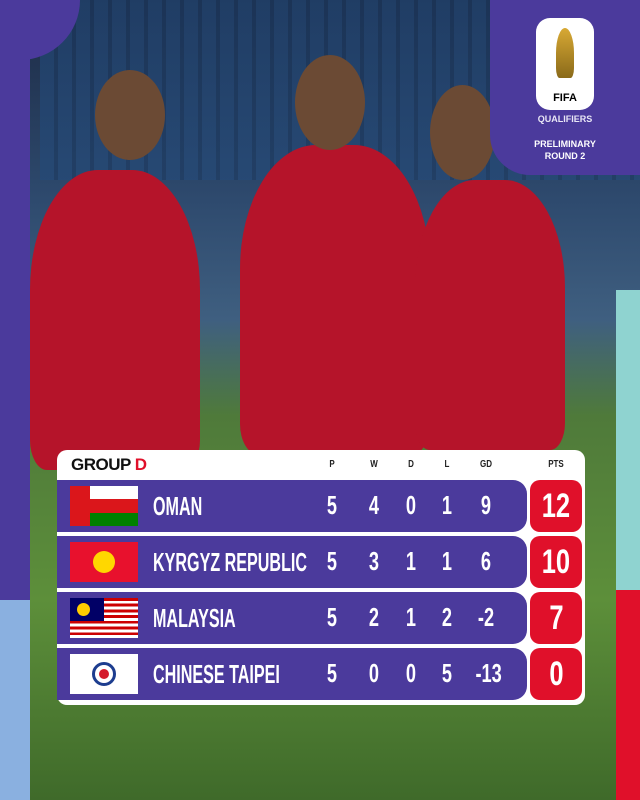 This screenshot has height=800, width=640. I want to click on stat-gd: 6, so click(486, 561).